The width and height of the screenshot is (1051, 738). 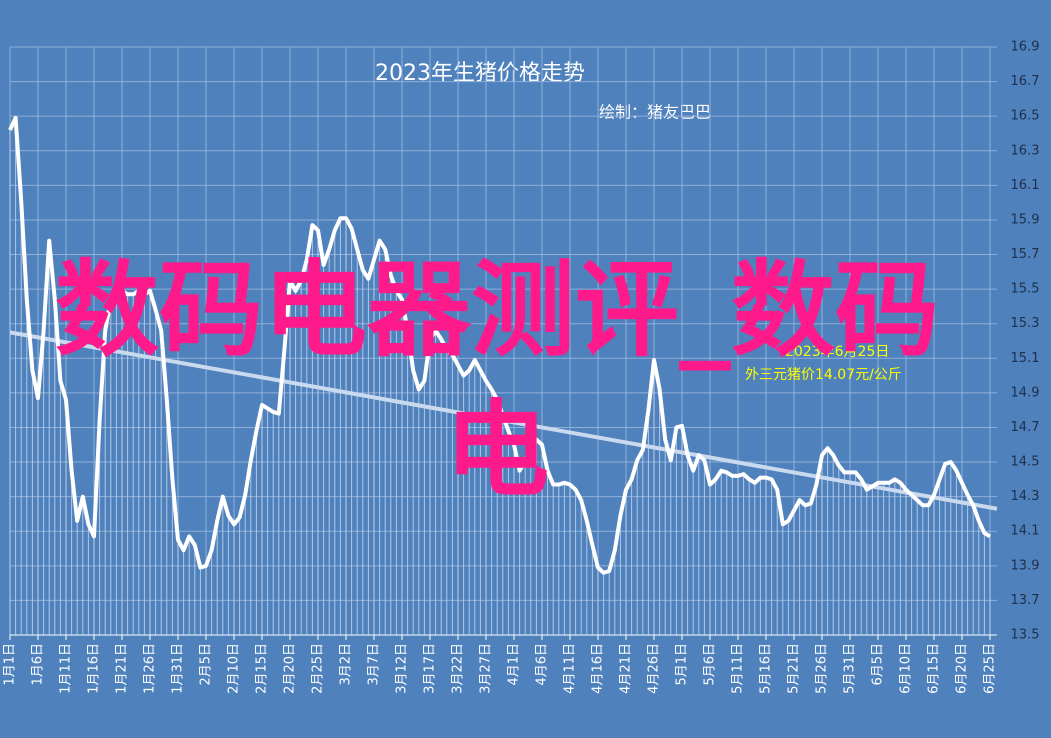 What do you see at coordinates (962, 668) in the screenshot?
I see `x-tick-label: 6月20日` at bounding box center [962, 668].